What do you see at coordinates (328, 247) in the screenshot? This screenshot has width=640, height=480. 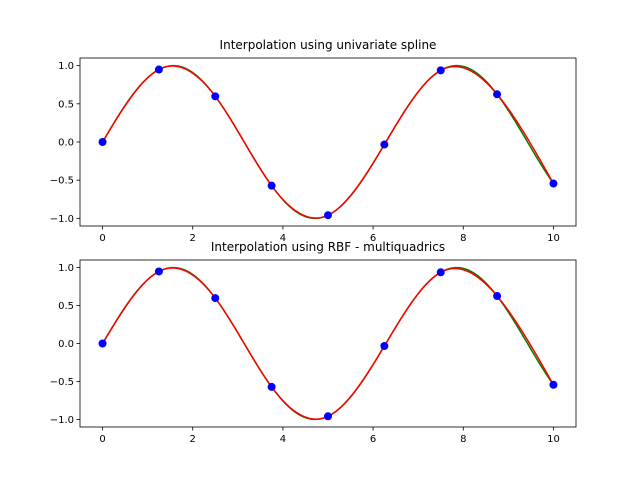 I see `chart-title: Interpolation using RBF - multiquadrics` at bounding box center [328, 247].